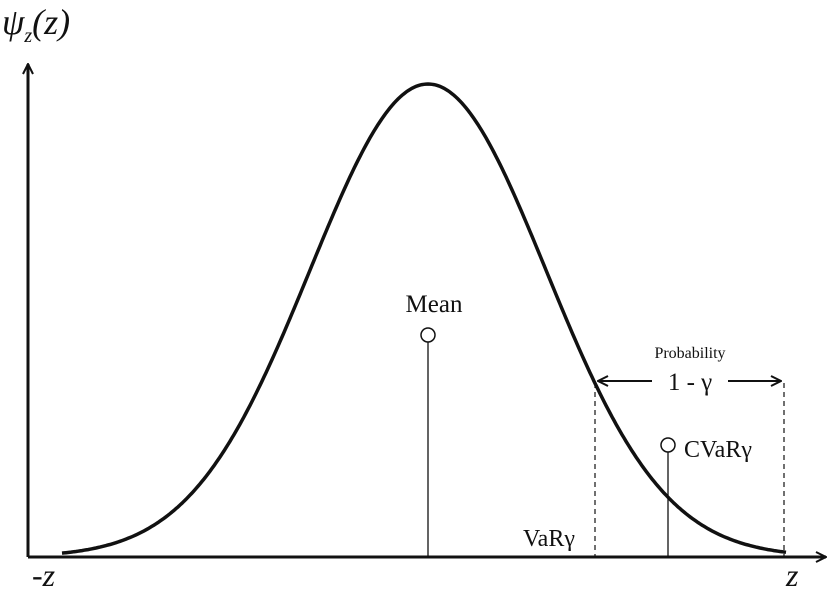 The height and width of the screenshot is (589, 830). Describe the element at coordinates (690, 382) in the screenshot. I see `tail-label: 1 - γ` at that location.